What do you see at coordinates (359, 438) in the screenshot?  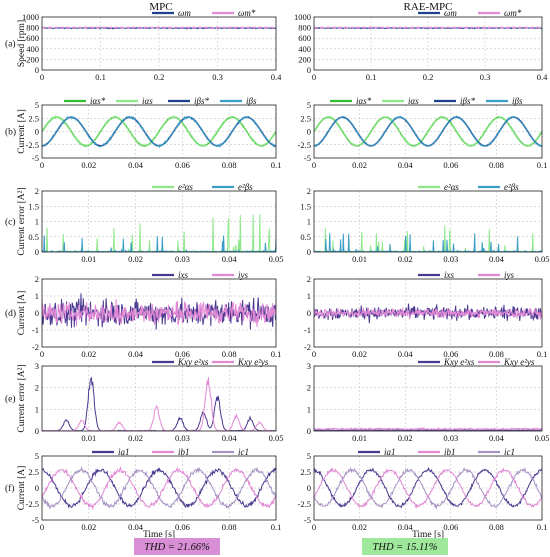 I see `x-tick-label: 0.01` at bounding box center [359, 438].